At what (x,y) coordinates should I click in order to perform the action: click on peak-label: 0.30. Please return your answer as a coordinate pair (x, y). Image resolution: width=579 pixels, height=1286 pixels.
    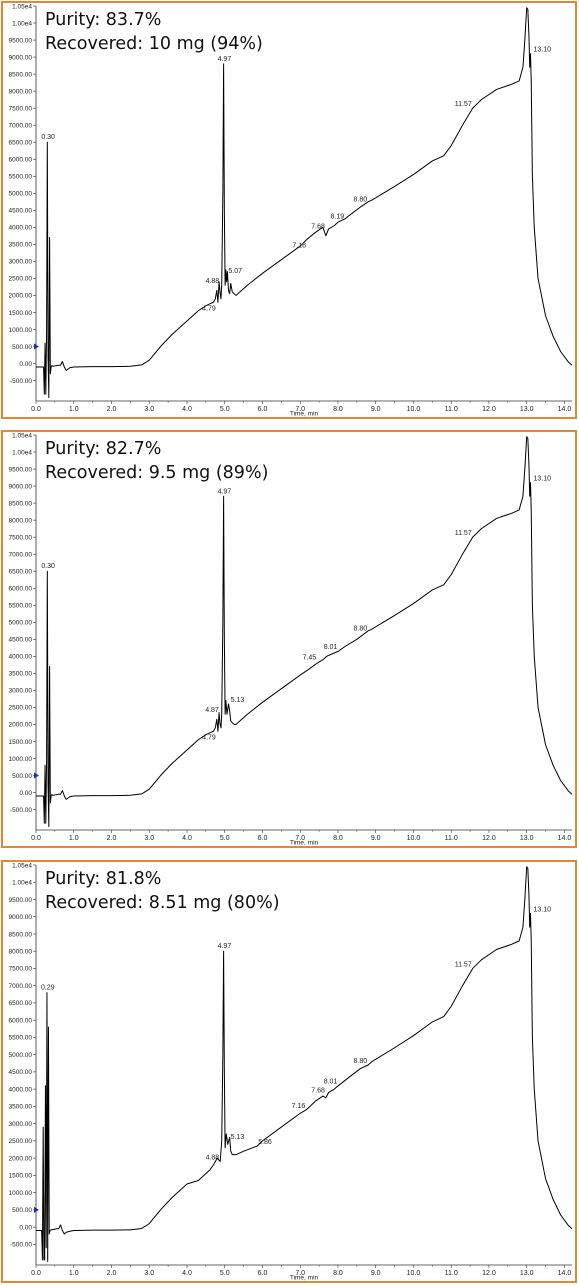
    Looking at the image, I should click on (48, 137).